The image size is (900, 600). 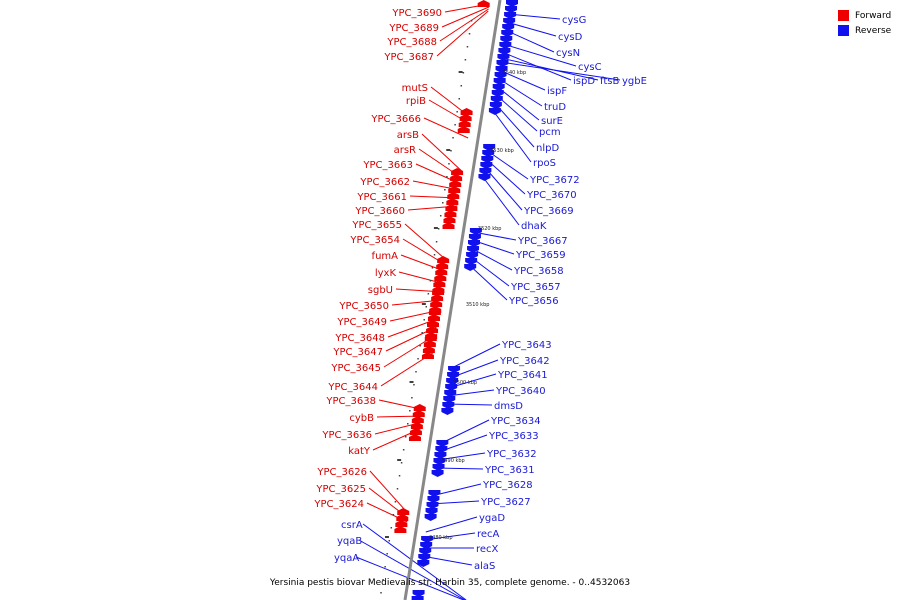 What do you see at coordinates (352, 525) in the screenshot?
I see `reverse-gene-label: csrA` at bounding box center [352, 525].